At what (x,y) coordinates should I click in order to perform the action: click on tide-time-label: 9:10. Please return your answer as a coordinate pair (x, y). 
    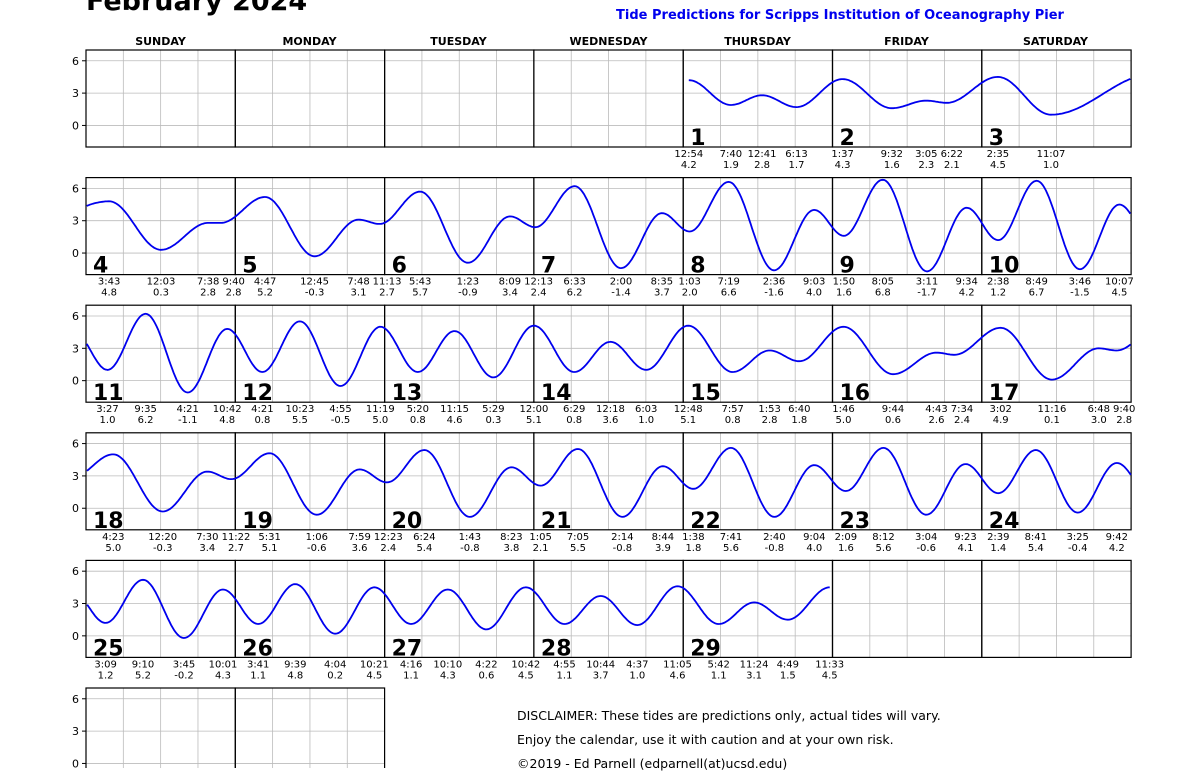
    Looking at the image, I should click on (143, 664).